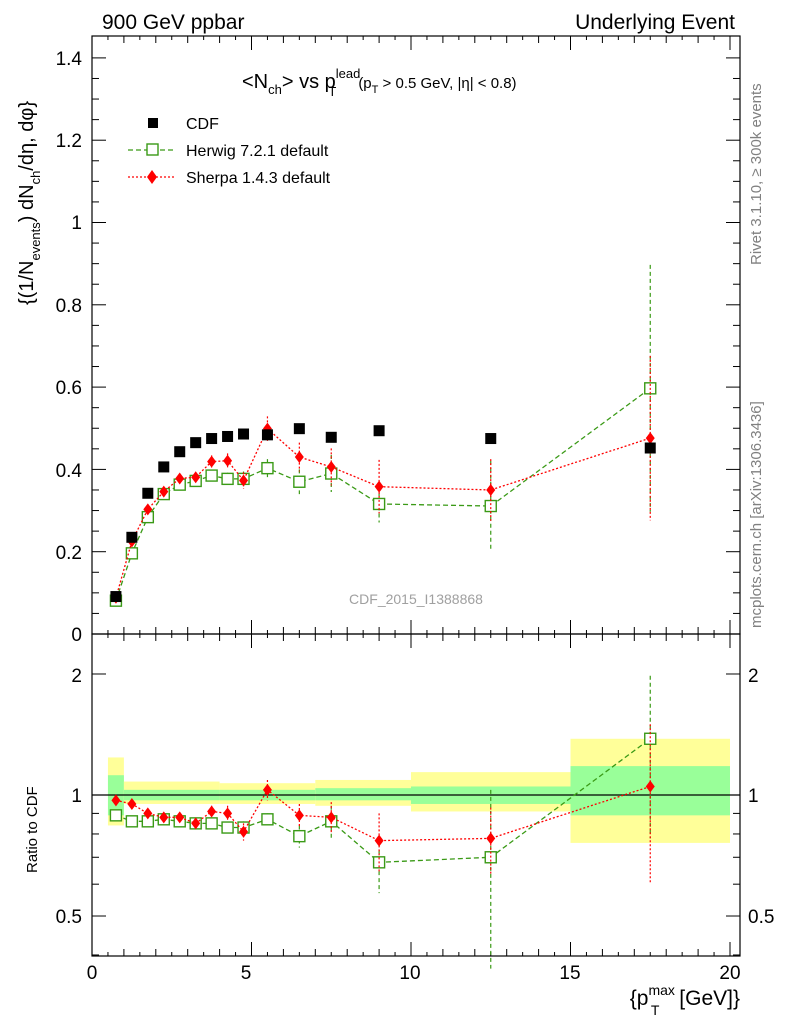 This screenshot has height=1024, width=786. I want to click on ratio-ytick-label: 2, so click(76, 676).